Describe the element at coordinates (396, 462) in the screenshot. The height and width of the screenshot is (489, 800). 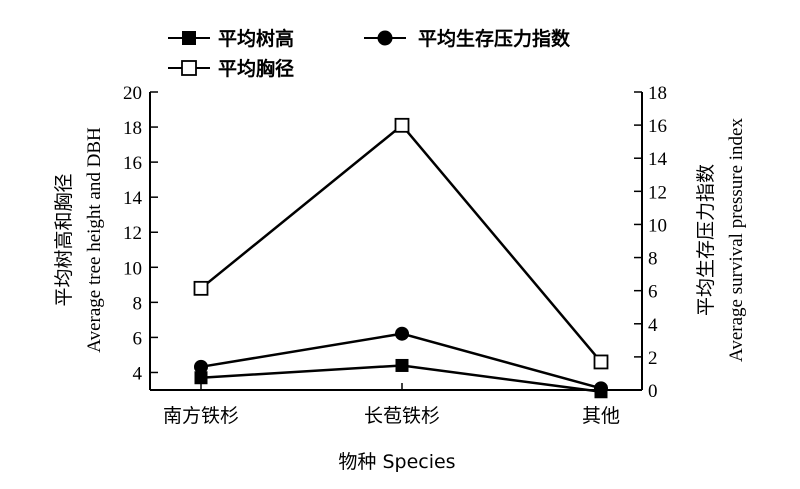
I see `x-axis-title: 物种 Species` at that location.